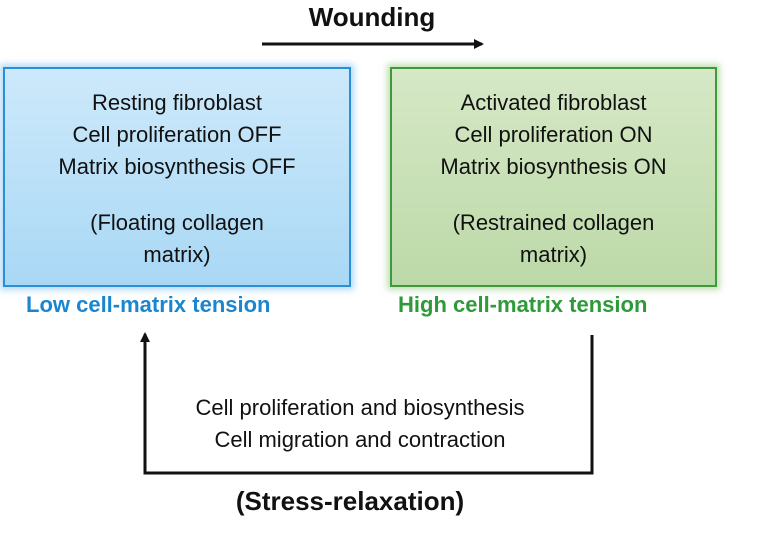 This screenshot has height=541, width=781. Describe the element at coordinates (553, 166) in the screenshot. I see `right-box-line-3: Matrix biosynthesis ON` at that location.